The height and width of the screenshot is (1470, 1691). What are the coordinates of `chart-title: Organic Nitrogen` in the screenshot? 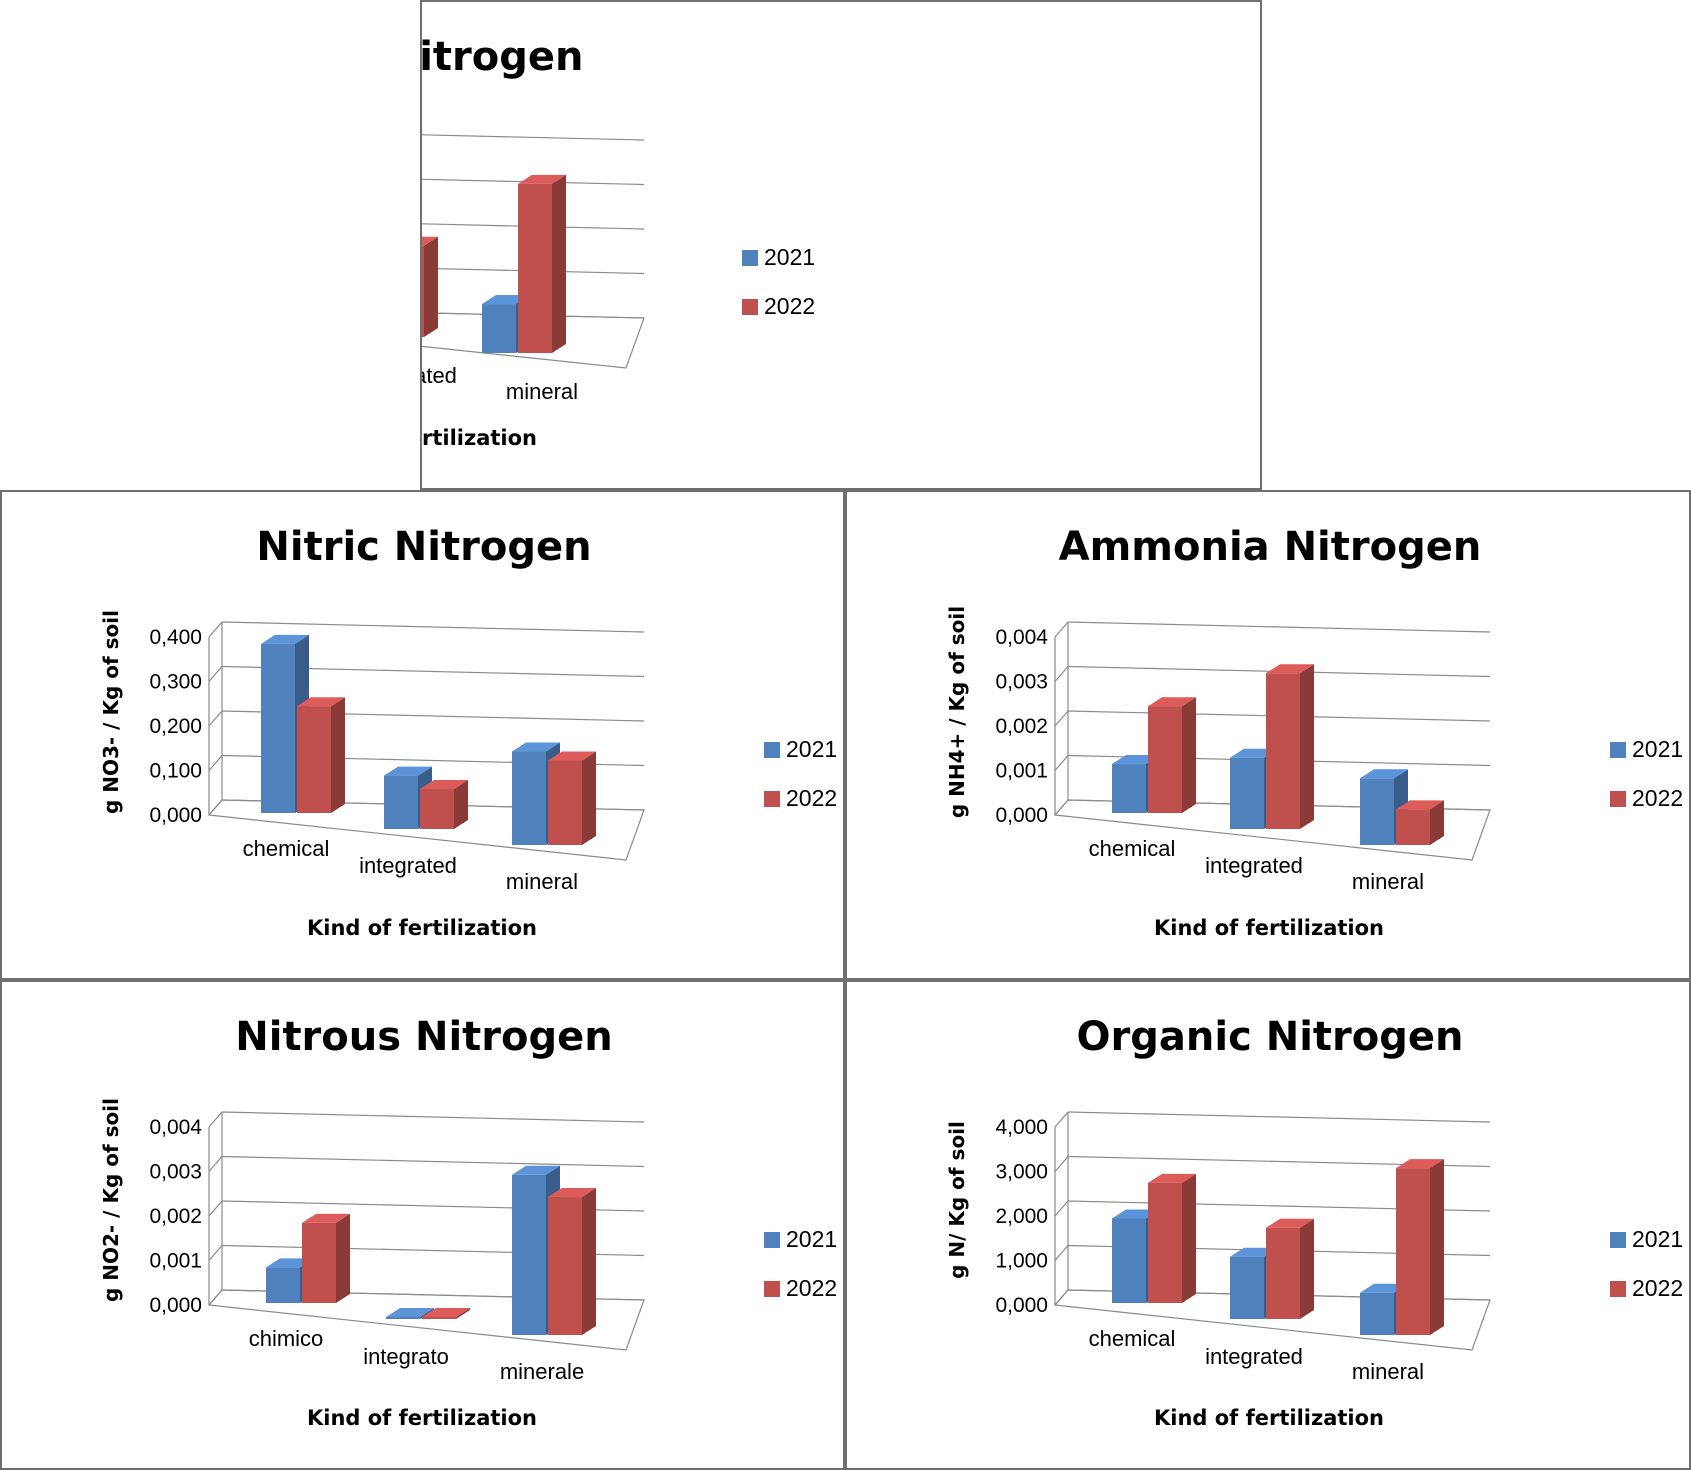 It's located at (1270, 1037).